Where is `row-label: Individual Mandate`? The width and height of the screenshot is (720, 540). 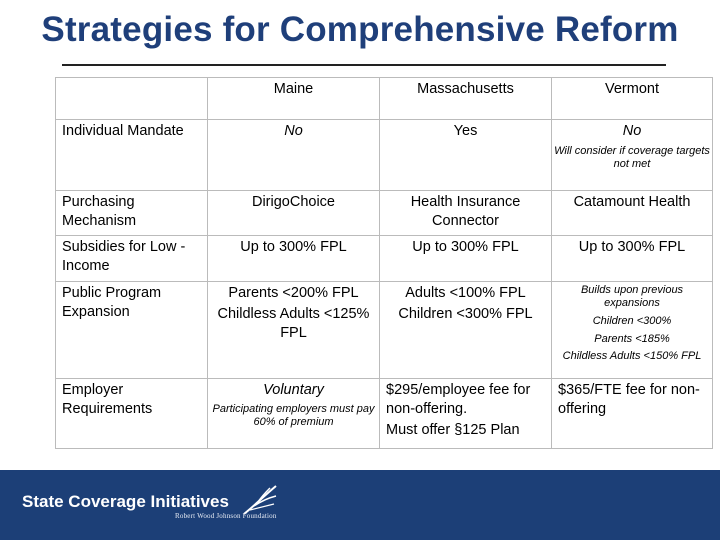
row-label: Individual Mandate is located at coordinates (131, 155).